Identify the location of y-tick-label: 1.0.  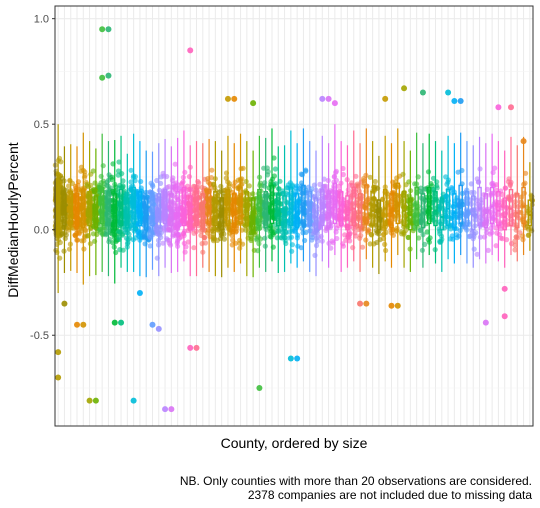
(41, 20).